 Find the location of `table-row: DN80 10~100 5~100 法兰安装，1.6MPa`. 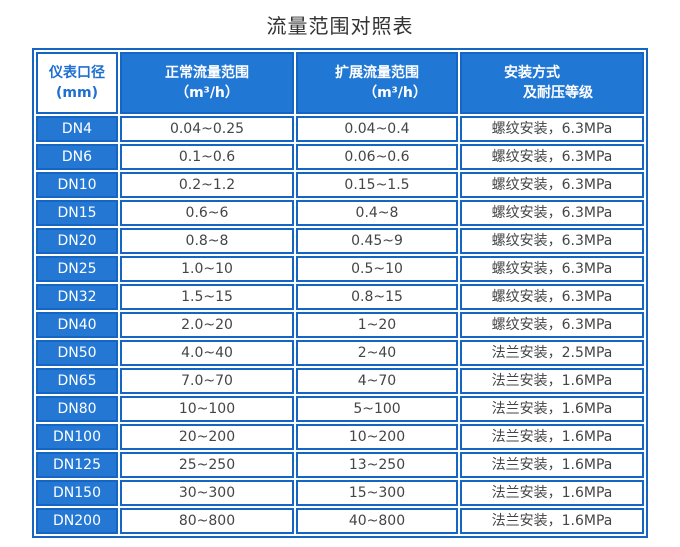

table-row: DN80 10~100 5~100 法兰安装，1.6MPa is located at coordinates (340, 409).